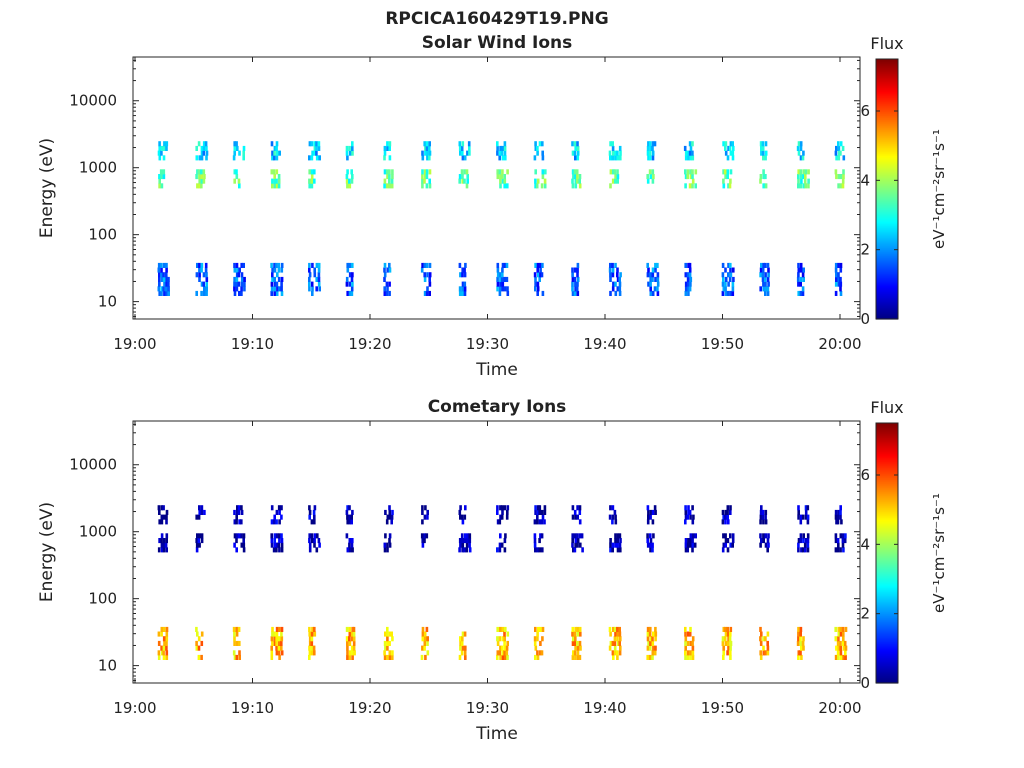 The width and height of the screenshot is (1024, 768). Describe the element at coordinates (722, 708) in the screenshot. I see `x-tick-label: 19:50` at that location.